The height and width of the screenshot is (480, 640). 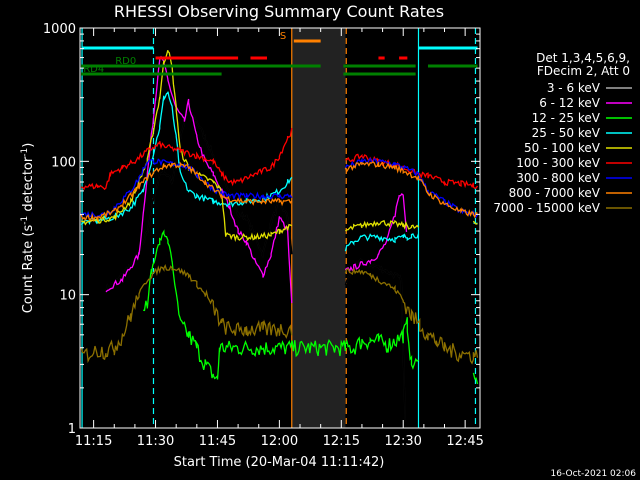 I want to click on legend-entry-1: 6 - 12 keV, so click(x=570, y=103).